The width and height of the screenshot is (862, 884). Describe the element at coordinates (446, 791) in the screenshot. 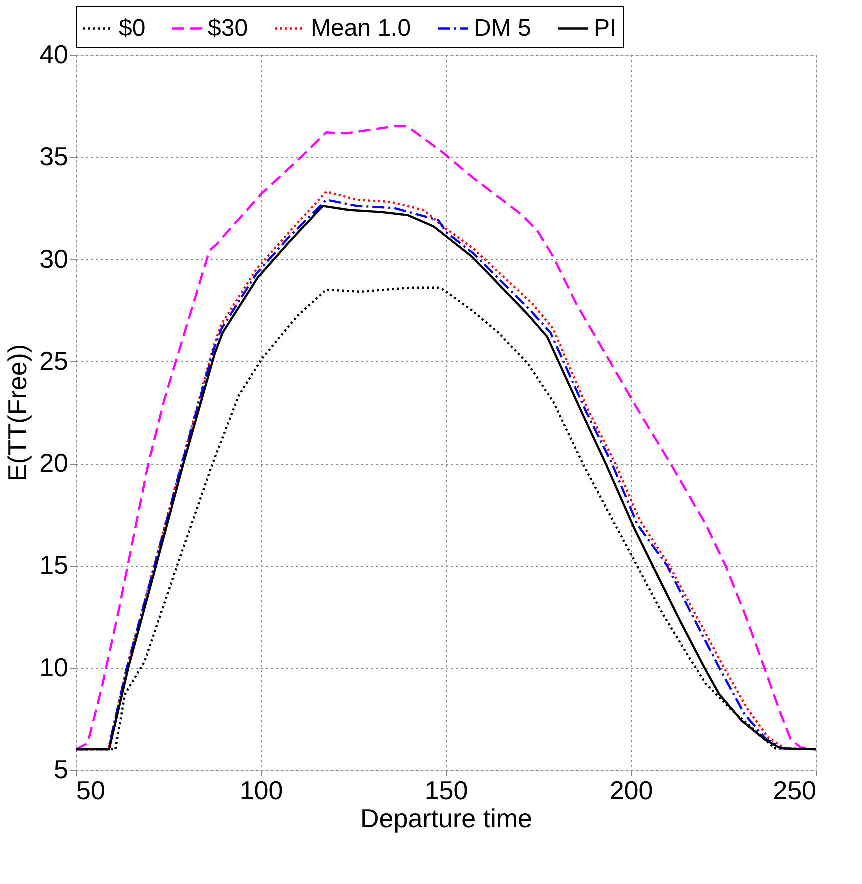

I see `x-tick-label: 150` at that location.